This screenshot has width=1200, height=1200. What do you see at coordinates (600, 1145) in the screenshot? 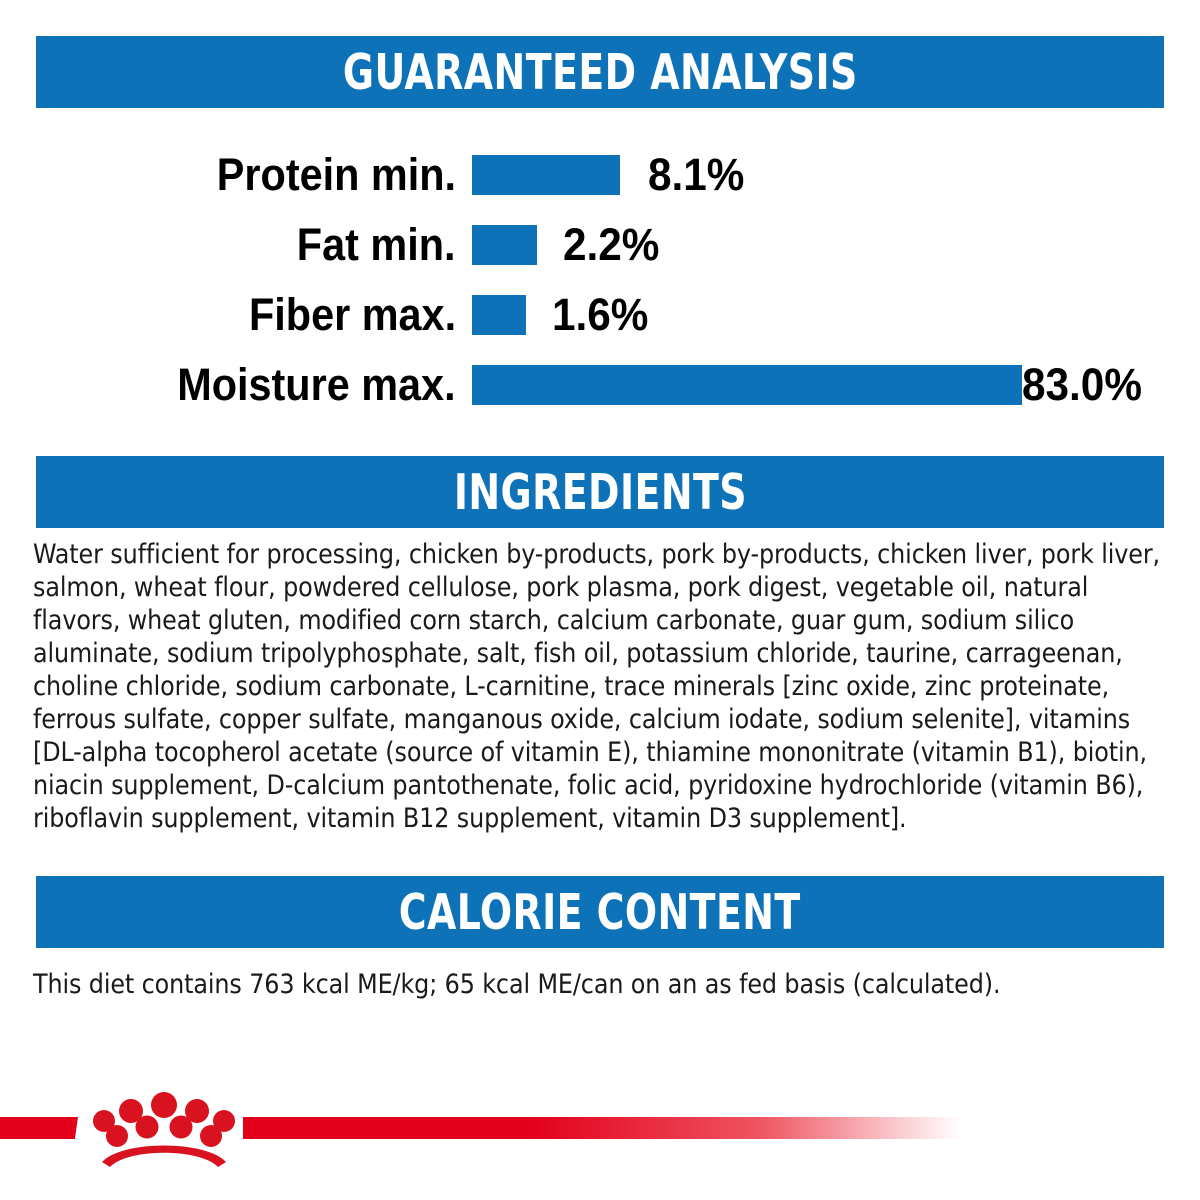
I see `brand-footer` at bounding box center [600, 1145].